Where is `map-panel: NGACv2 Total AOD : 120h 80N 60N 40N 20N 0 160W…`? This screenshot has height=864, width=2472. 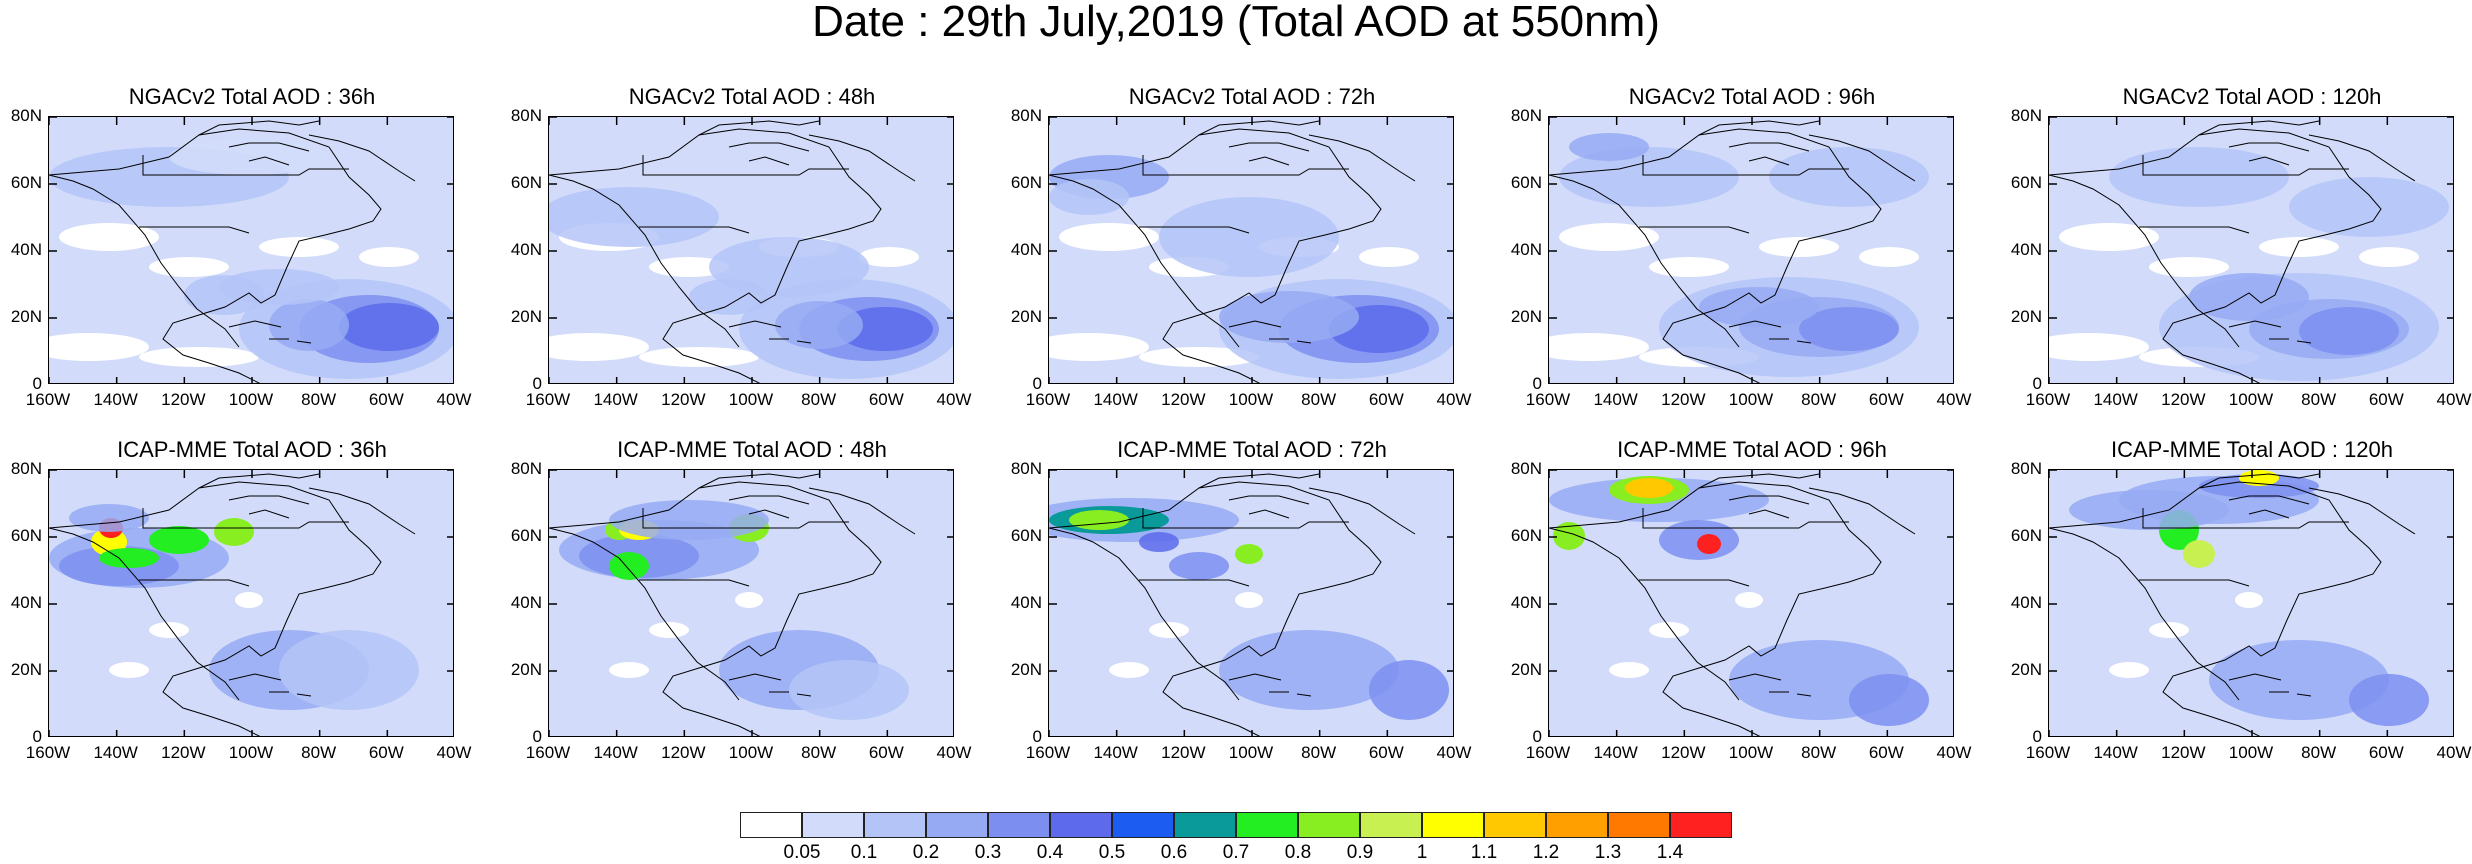
map-panel: NGACv2 Total AOD : 120h 80N 60N 40N 20N 0 160W… is located at coordinates (2241, 246).